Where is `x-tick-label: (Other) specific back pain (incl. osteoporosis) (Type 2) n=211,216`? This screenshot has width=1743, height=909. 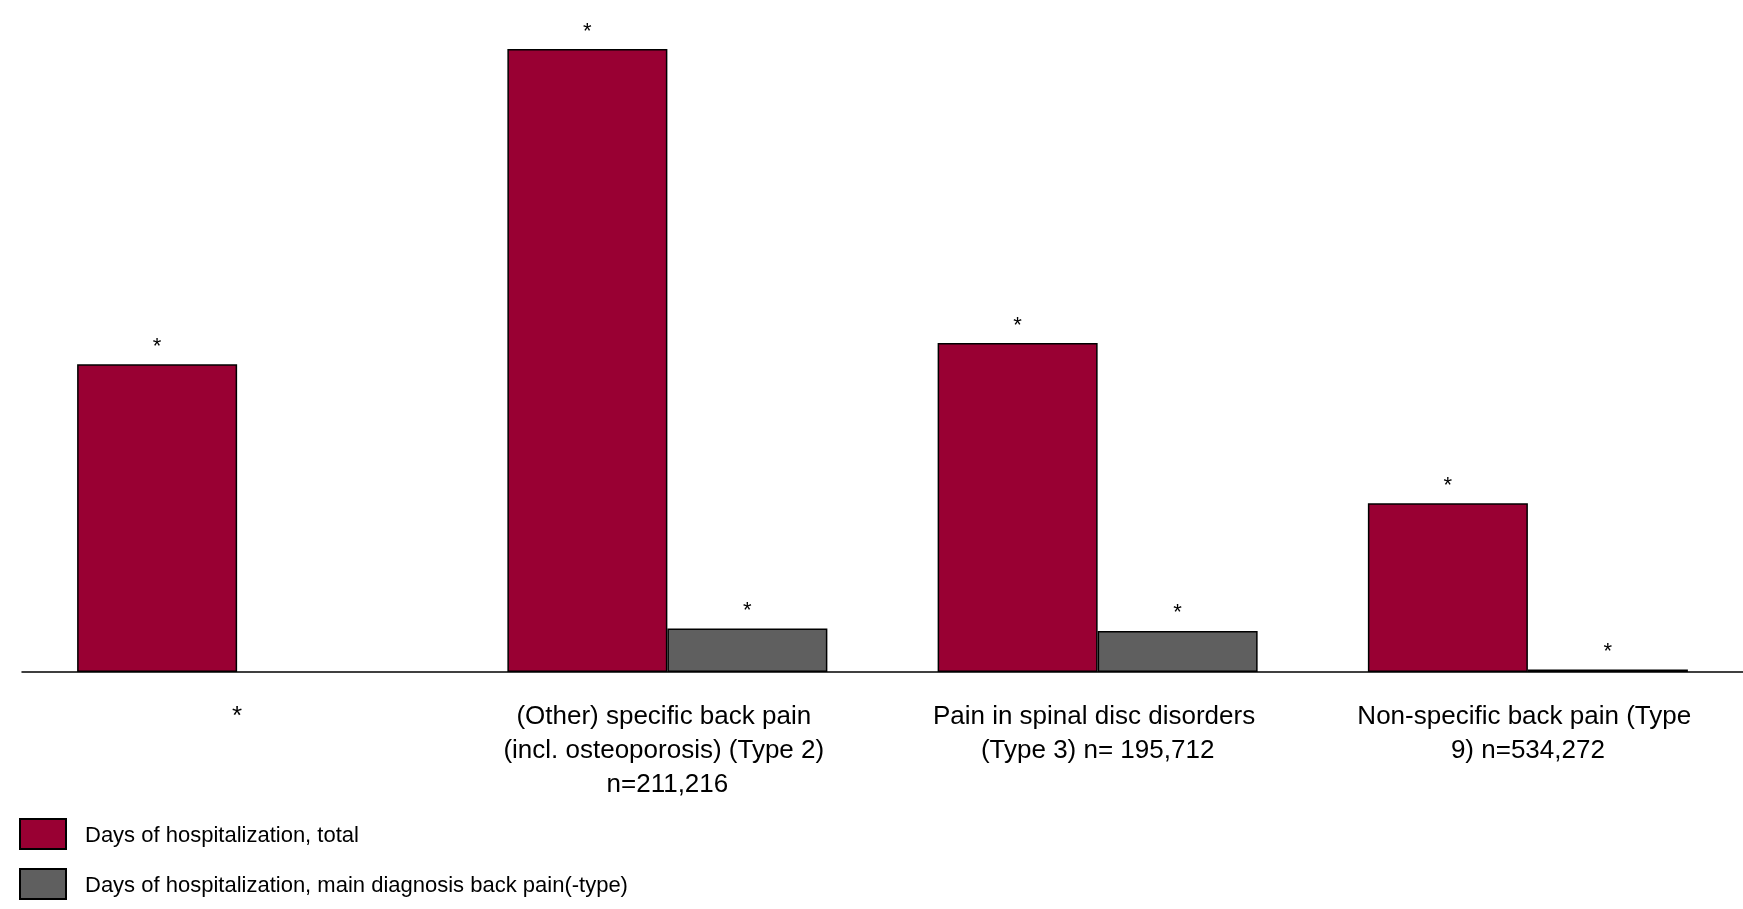 x-tick-label: (Other) specific back pain (incl. osteoporosis) (Type 2) n=211,216 is located at coordinates (667, 749).